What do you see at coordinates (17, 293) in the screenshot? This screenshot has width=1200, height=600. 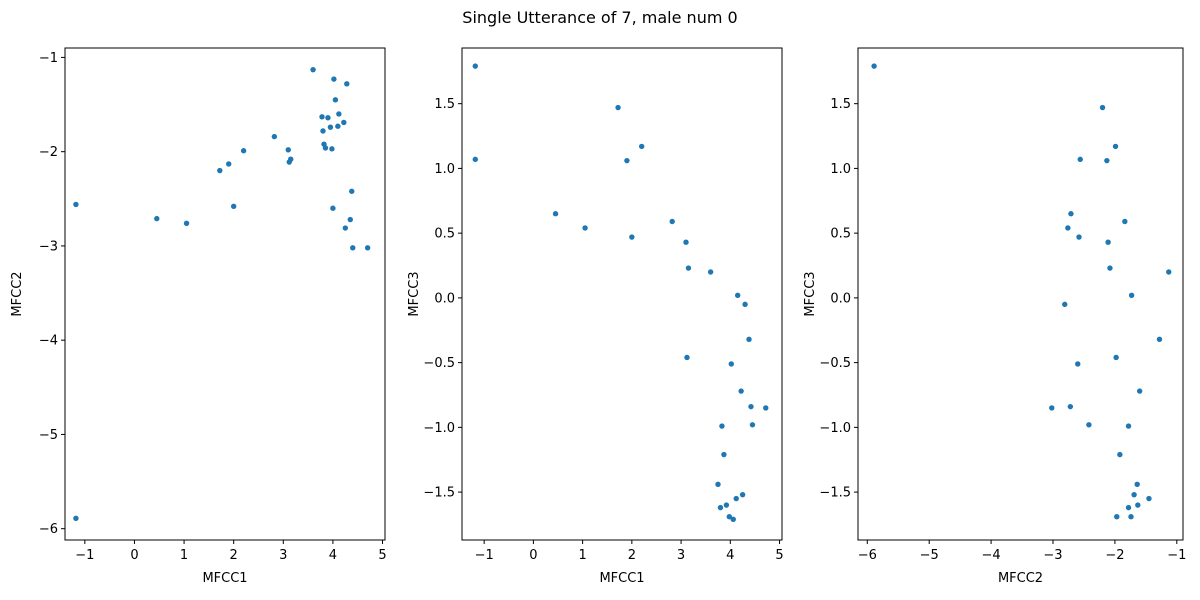 I see `y-axis-label: MFCC2` at bounding box center [17, 293].